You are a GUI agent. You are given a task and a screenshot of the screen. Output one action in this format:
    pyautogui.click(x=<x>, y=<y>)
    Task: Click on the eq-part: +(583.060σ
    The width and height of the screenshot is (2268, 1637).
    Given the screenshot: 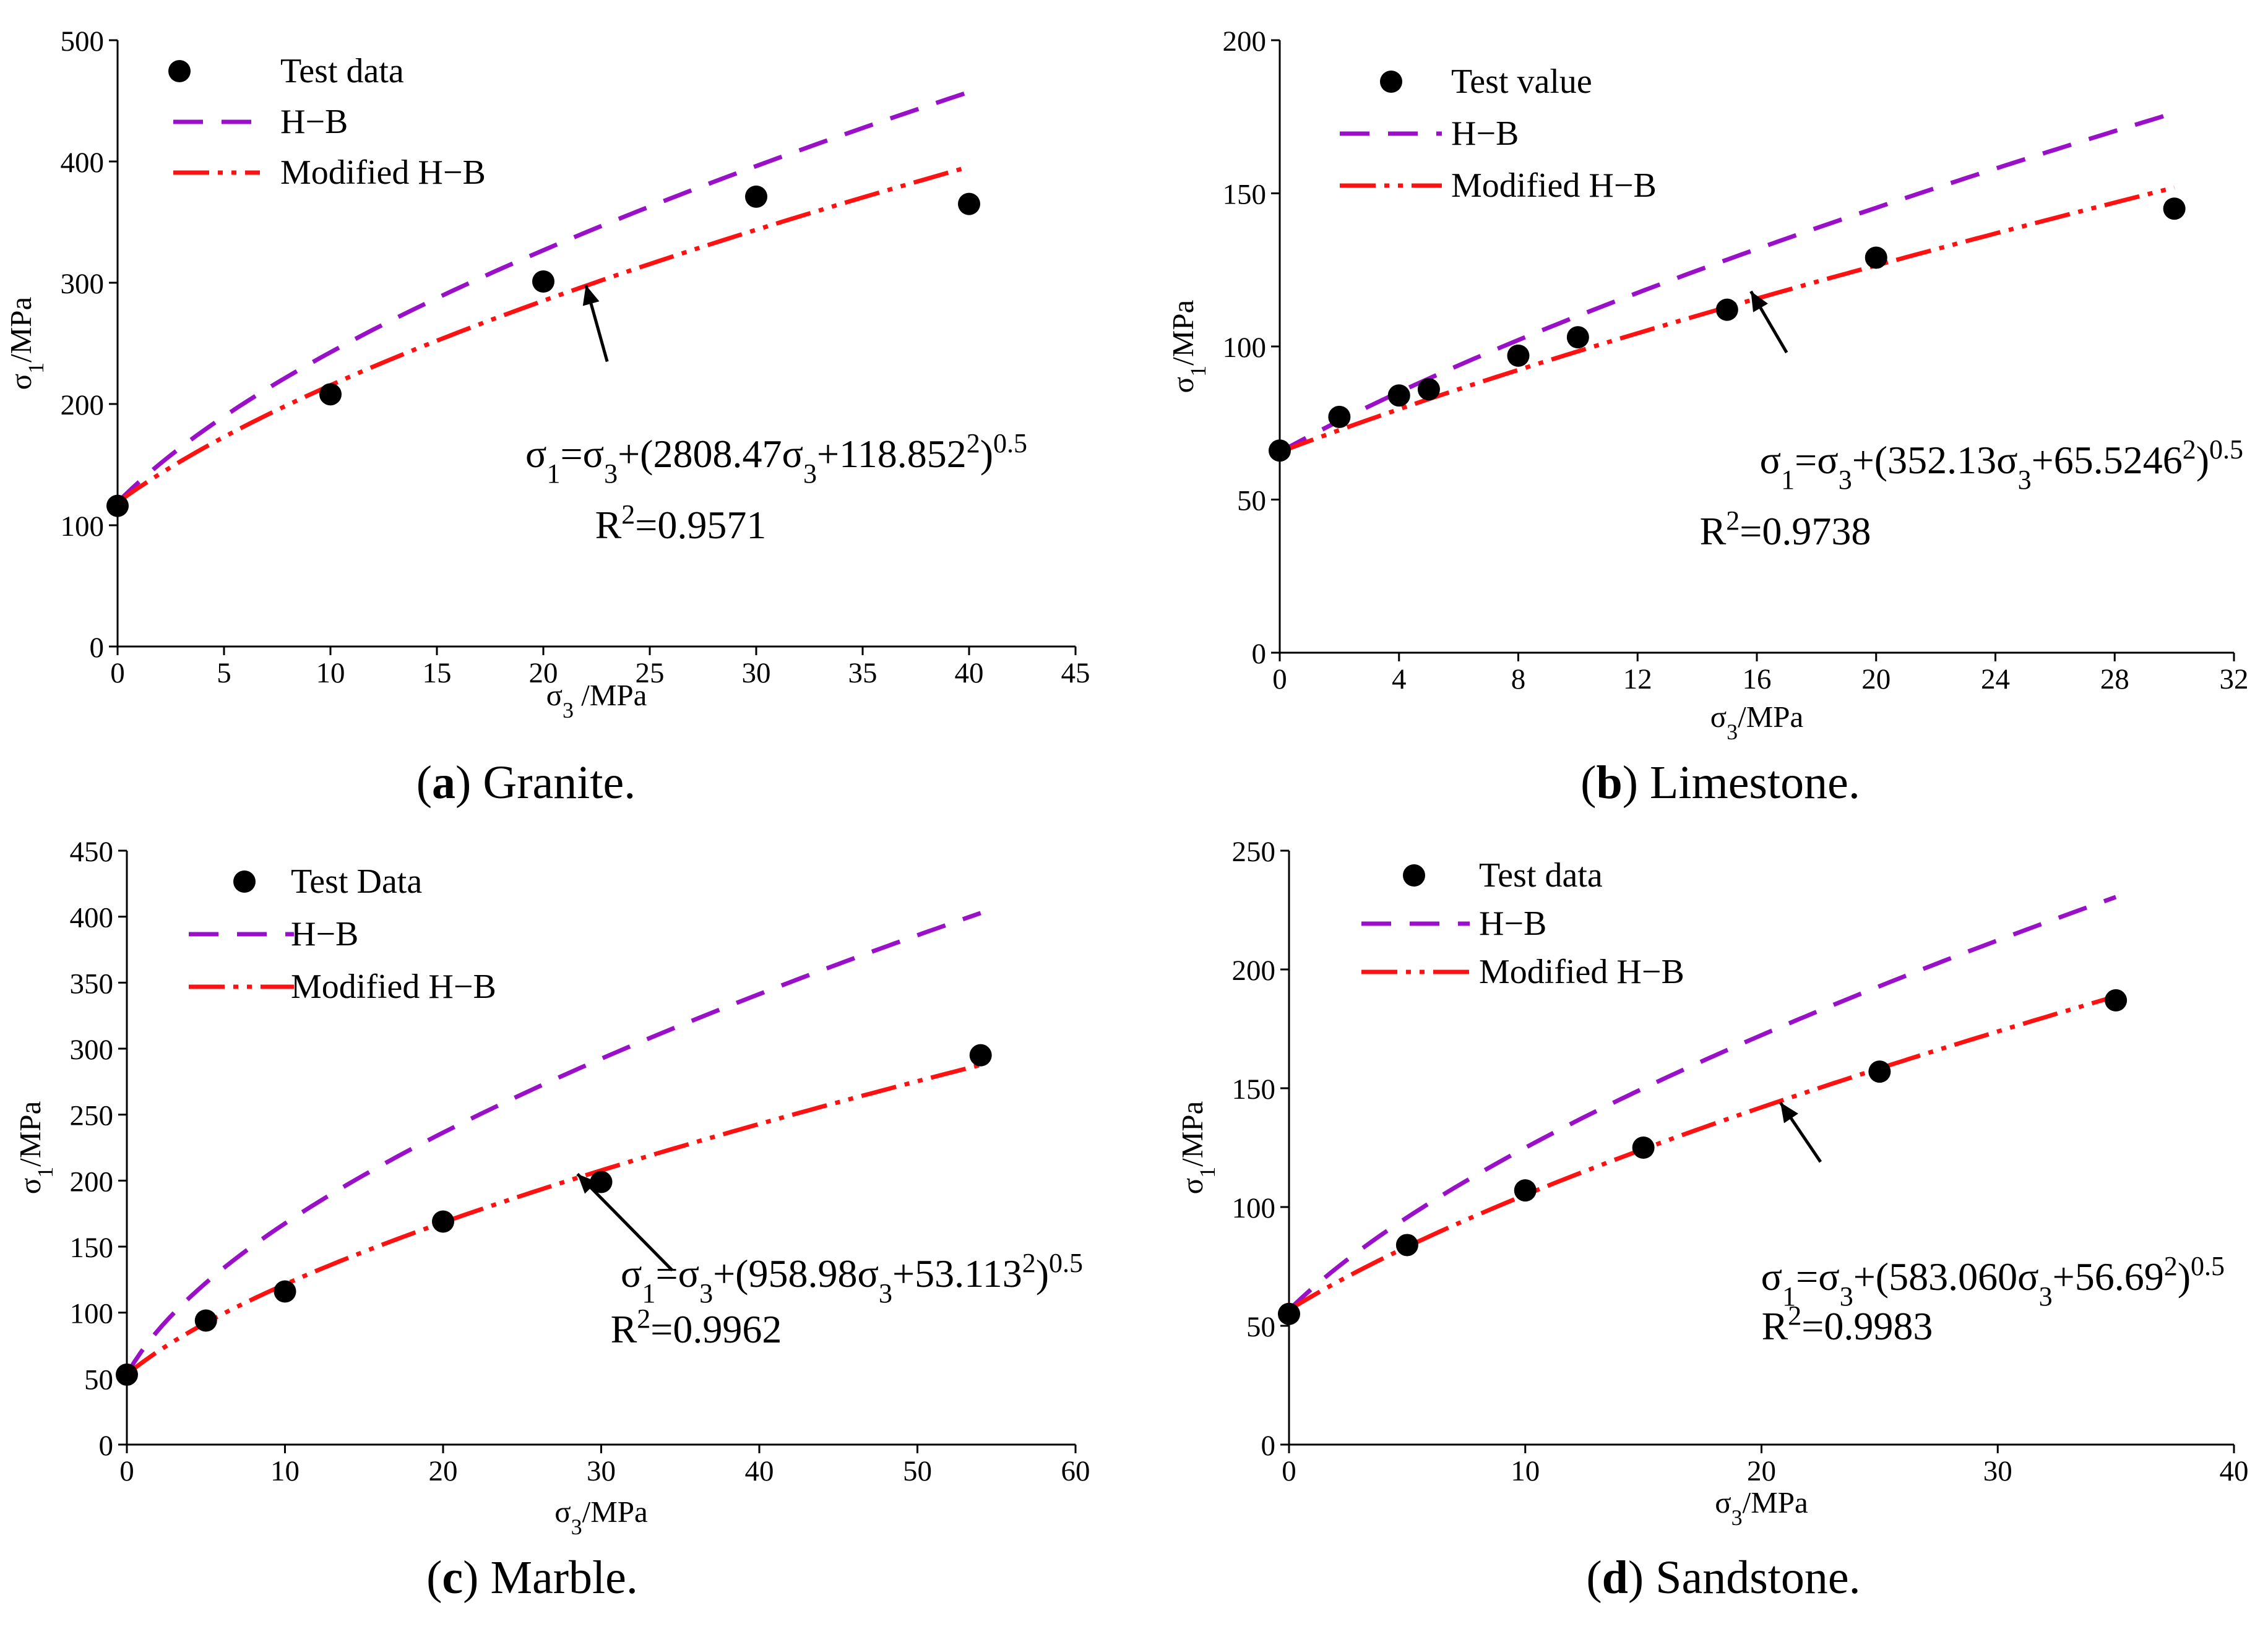 What is the action you would take?
    pyautogui.click(x=1946, y=1277)
    